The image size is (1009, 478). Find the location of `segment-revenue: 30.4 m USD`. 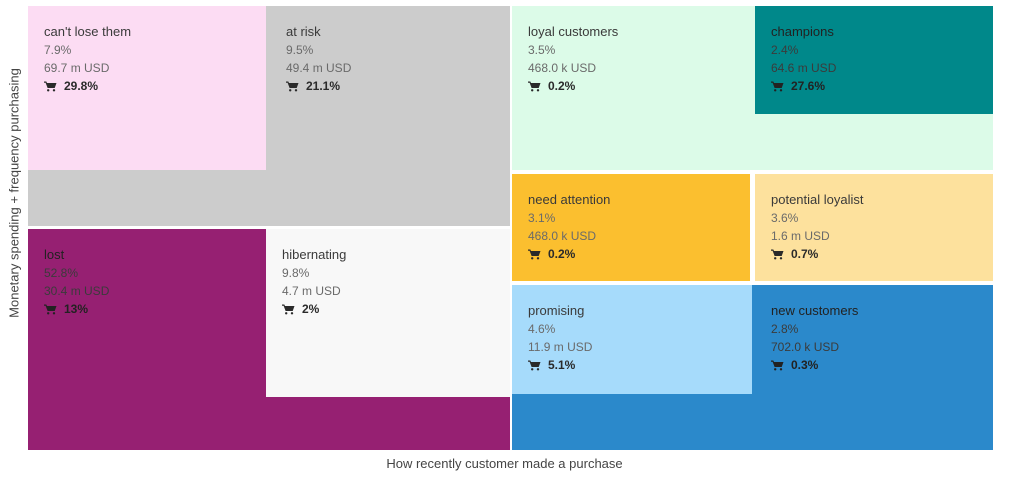

segment-revenue: 30.4 m USD is located at coordinates (77, 291).